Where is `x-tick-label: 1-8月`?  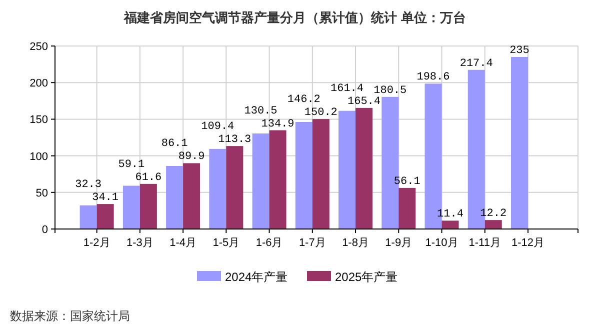 x-tick-label: 1-8月 is located at coordinates (355, 243).